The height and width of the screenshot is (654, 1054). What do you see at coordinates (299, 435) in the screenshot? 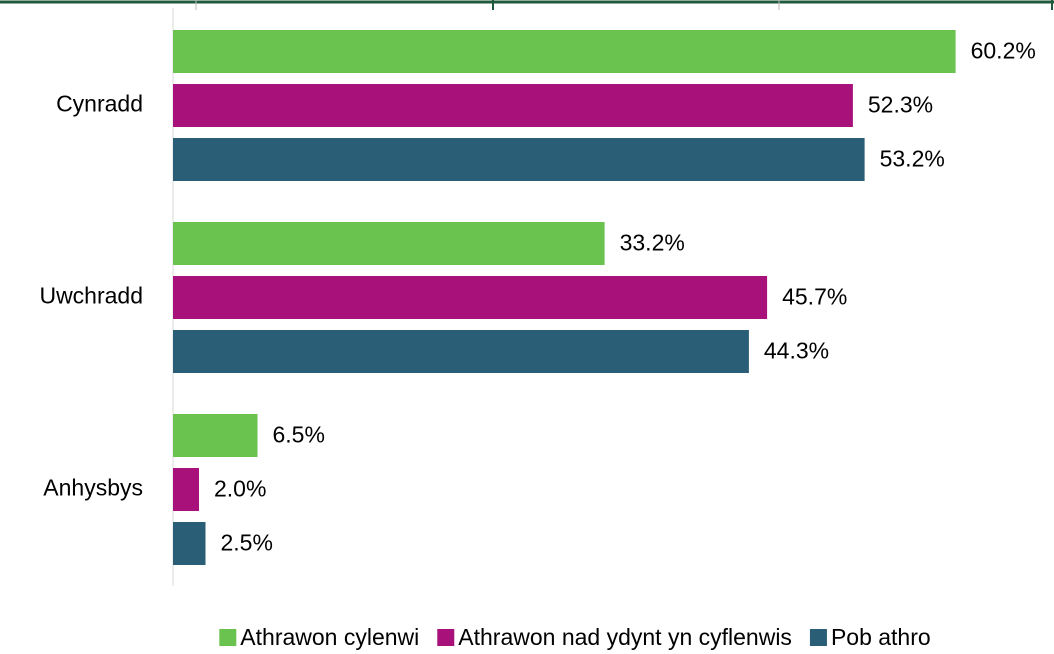
I see `value-label: 6.5%` at bounding box center [299, 435].